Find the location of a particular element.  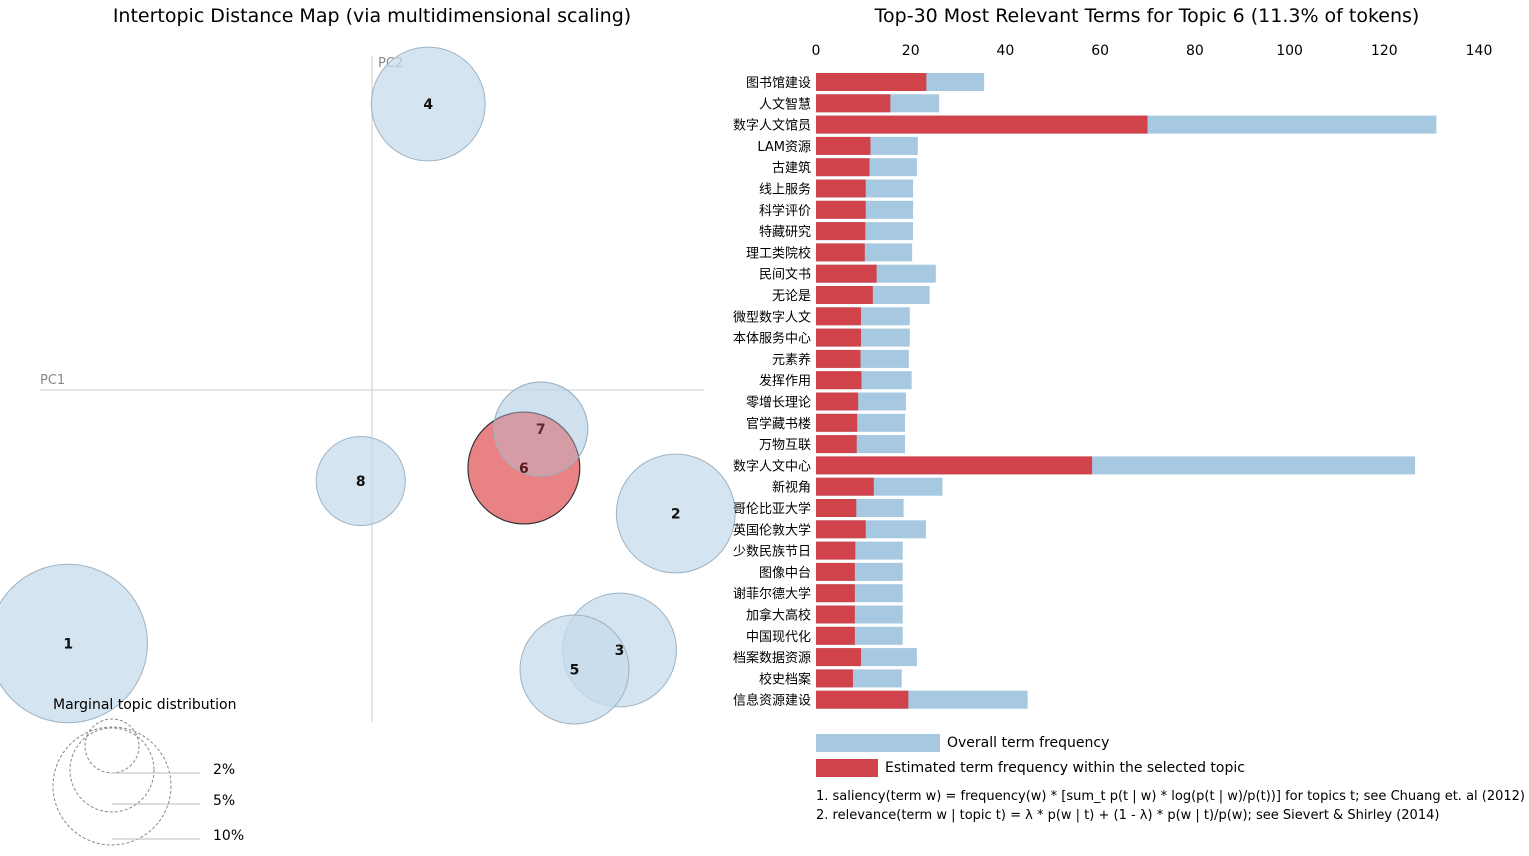

topic-label-6: 6 is located at coordinates (524, 469).